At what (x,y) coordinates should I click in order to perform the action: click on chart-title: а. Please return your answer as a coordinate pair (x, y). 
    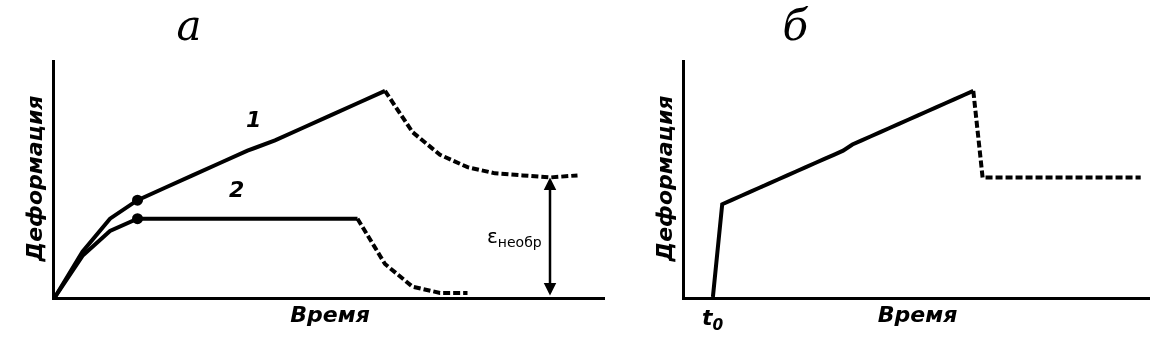
    Looking at the image, I should click on (189, 25).